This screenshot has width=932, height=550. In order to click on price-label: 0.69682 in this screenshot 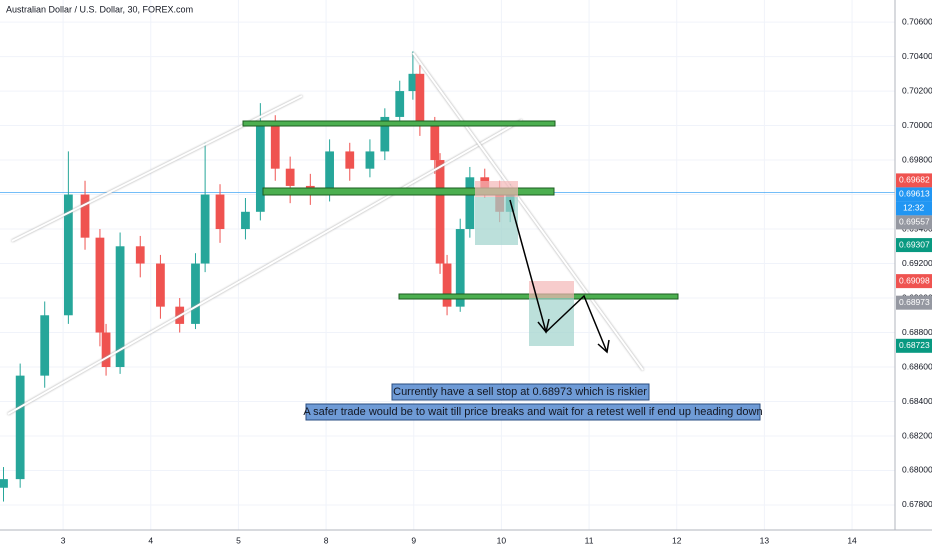, I will do `click(914, 180)`.